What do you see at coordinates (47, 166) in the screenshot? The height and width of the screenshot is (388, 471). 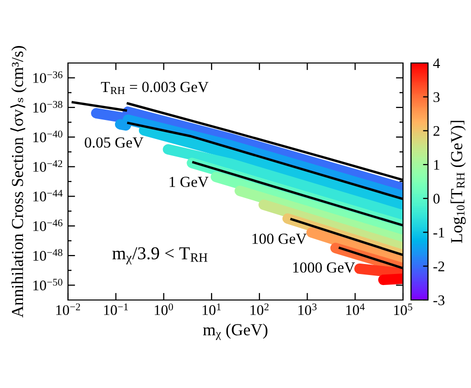 I see `y-tick-label: 10$^{−42}$` at bounding box center [47, 166].